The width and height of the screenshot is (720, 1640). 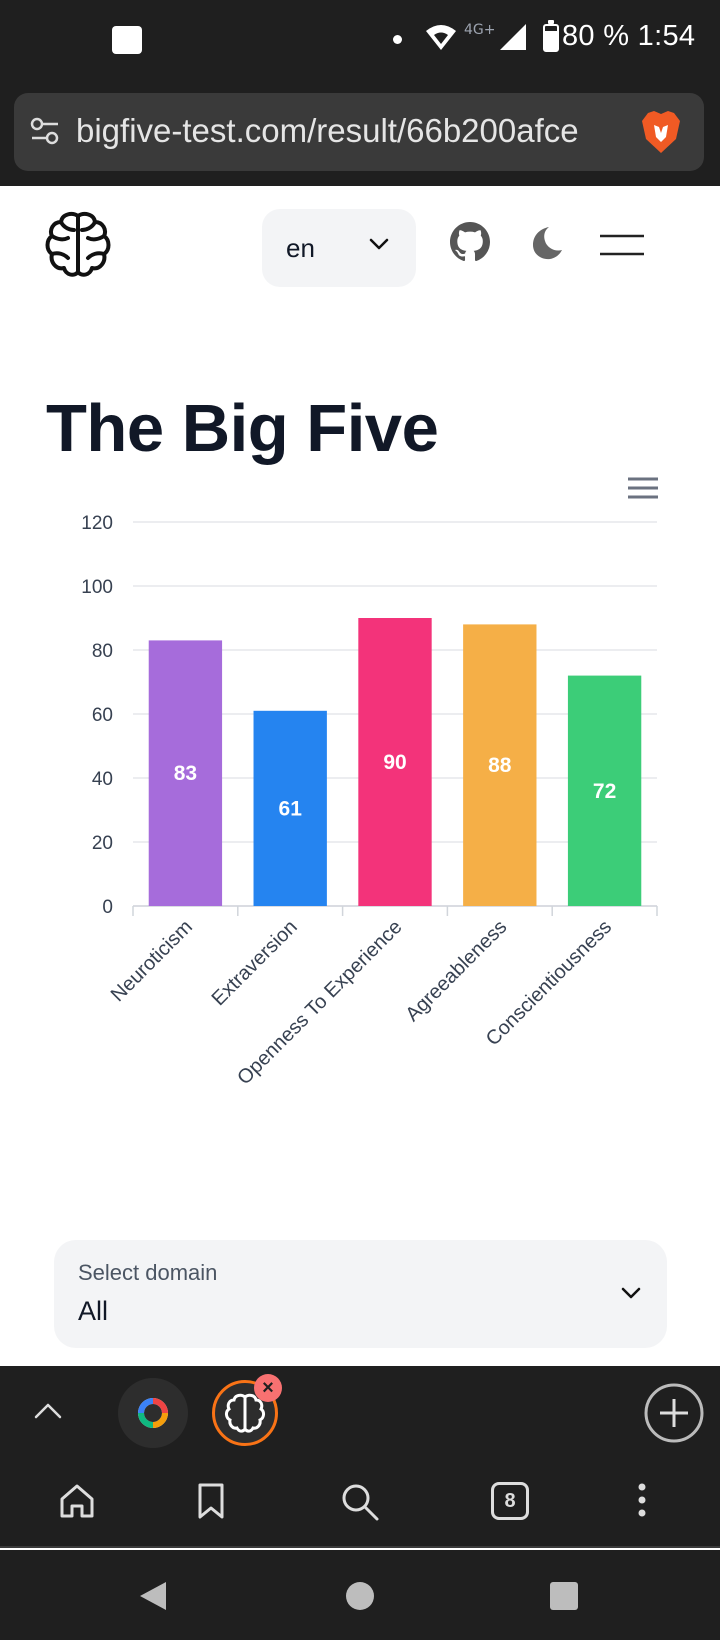 I want to click on data-label: 72, so click(x=604, y=791).